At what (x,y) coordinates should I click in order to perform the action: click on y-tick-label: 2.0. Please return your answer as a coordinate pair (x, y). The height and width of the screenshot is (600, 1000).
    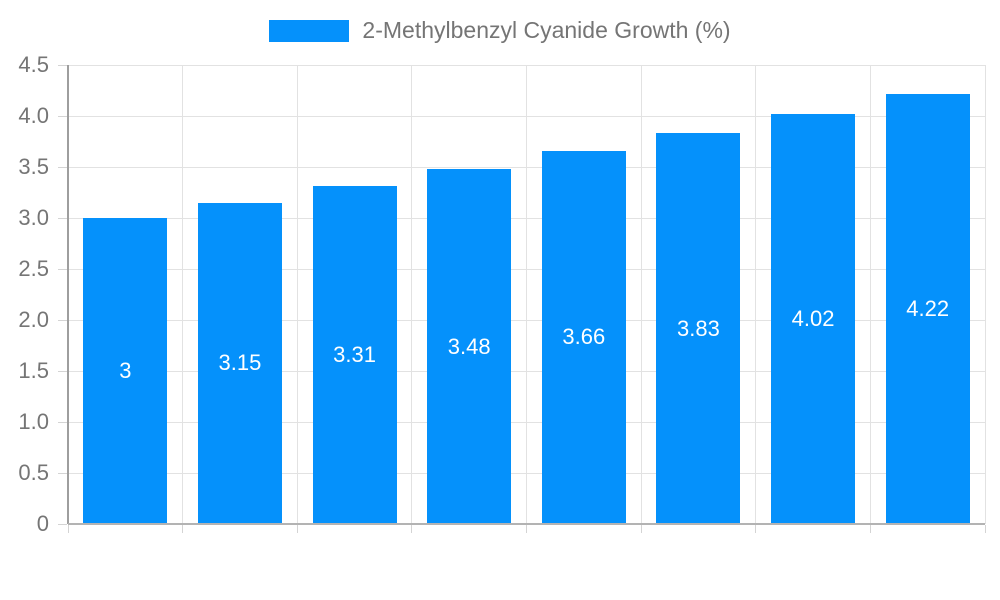
    Looking at the image, I should click on (33, 319).